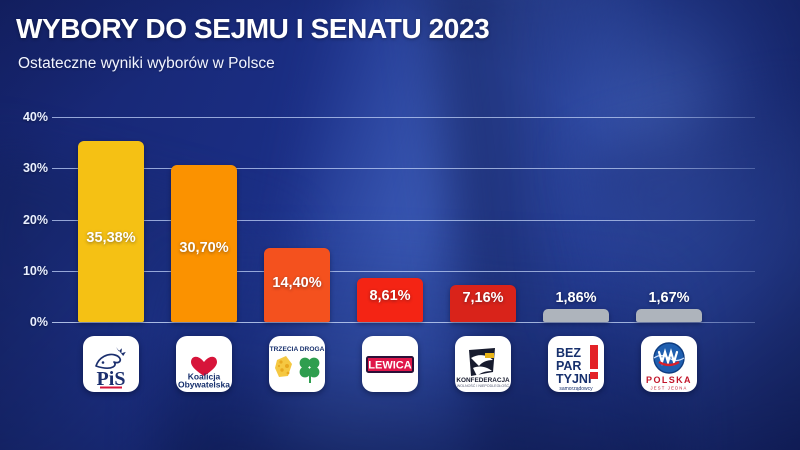 This screenshot has height=450, width=800. What do you see at coordinates (111, 238) in the screenshot?
I see `bar-value-label: 35,38%` at bounding box center [111, 238].